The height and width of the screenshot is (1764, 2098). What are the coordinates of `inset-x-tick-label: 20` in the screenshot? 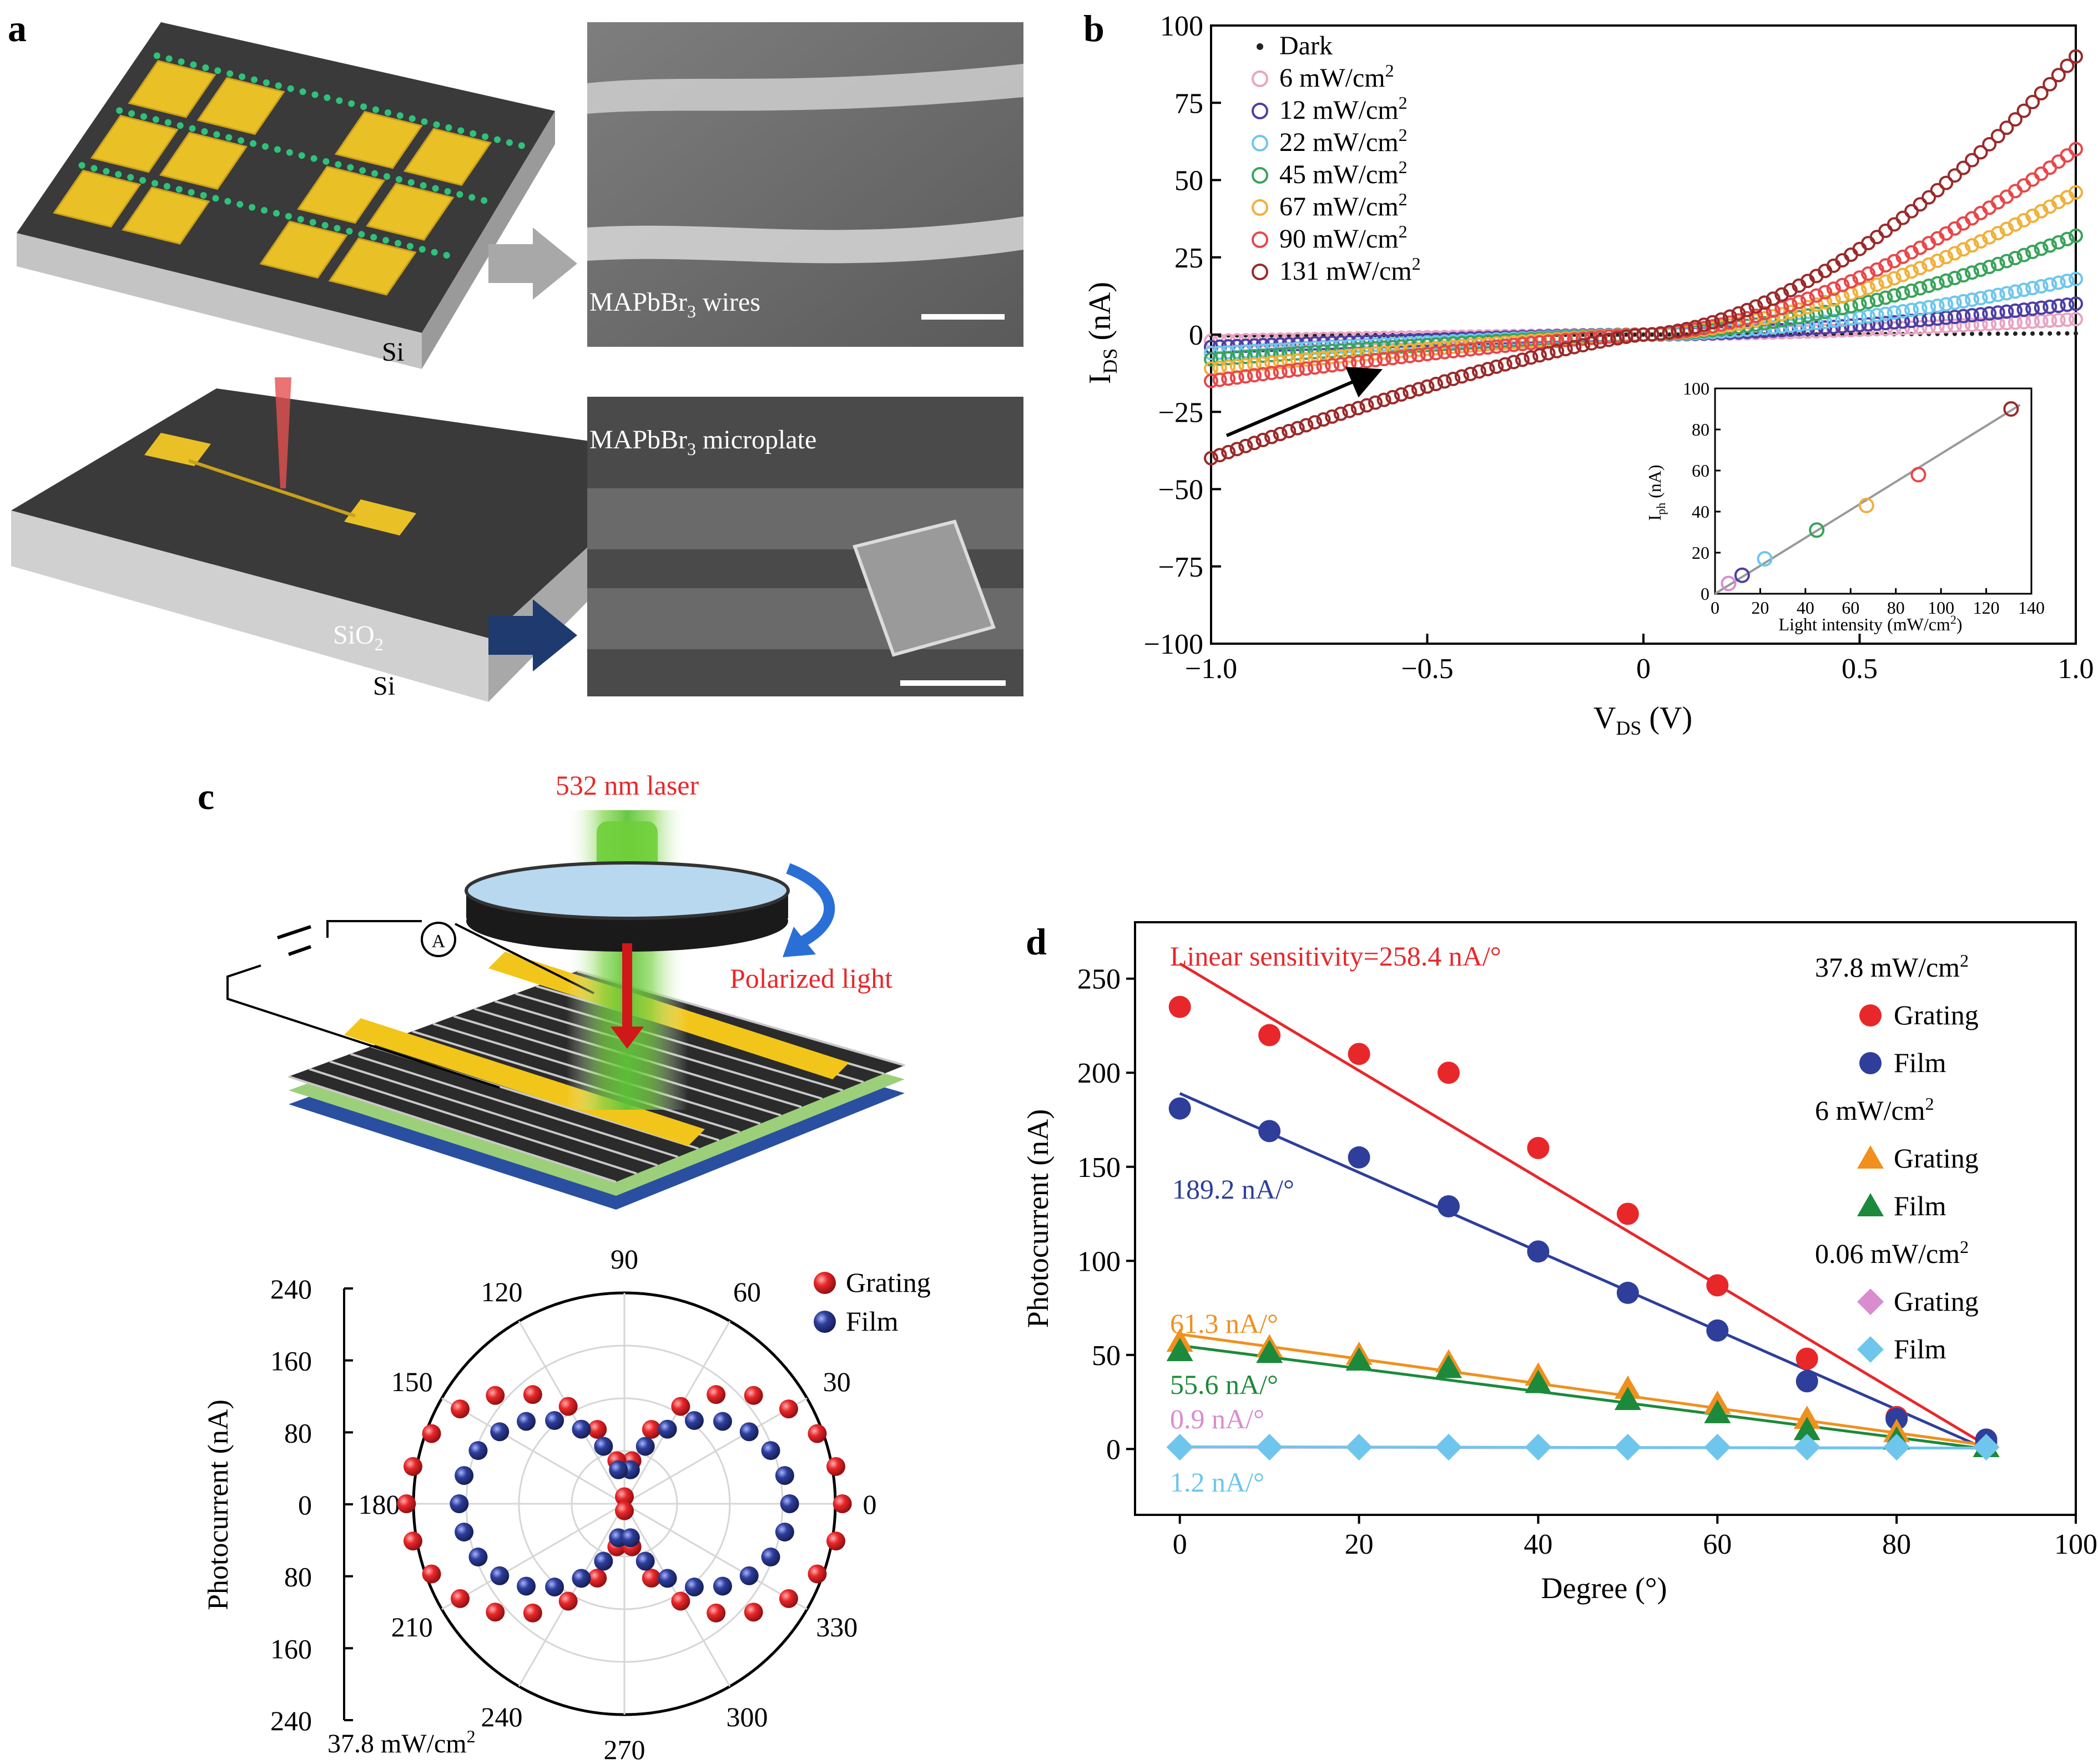 It's located at (1760, 608).